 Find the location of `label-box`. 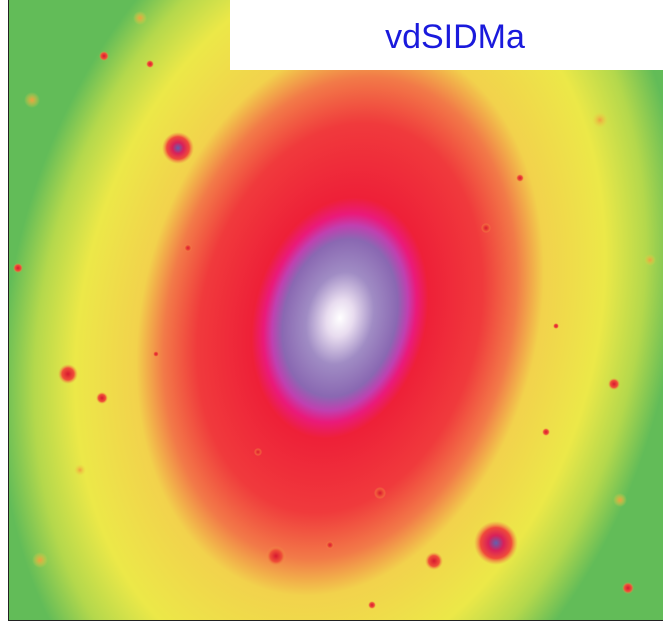

label-box is located at coordinates (446, 35).